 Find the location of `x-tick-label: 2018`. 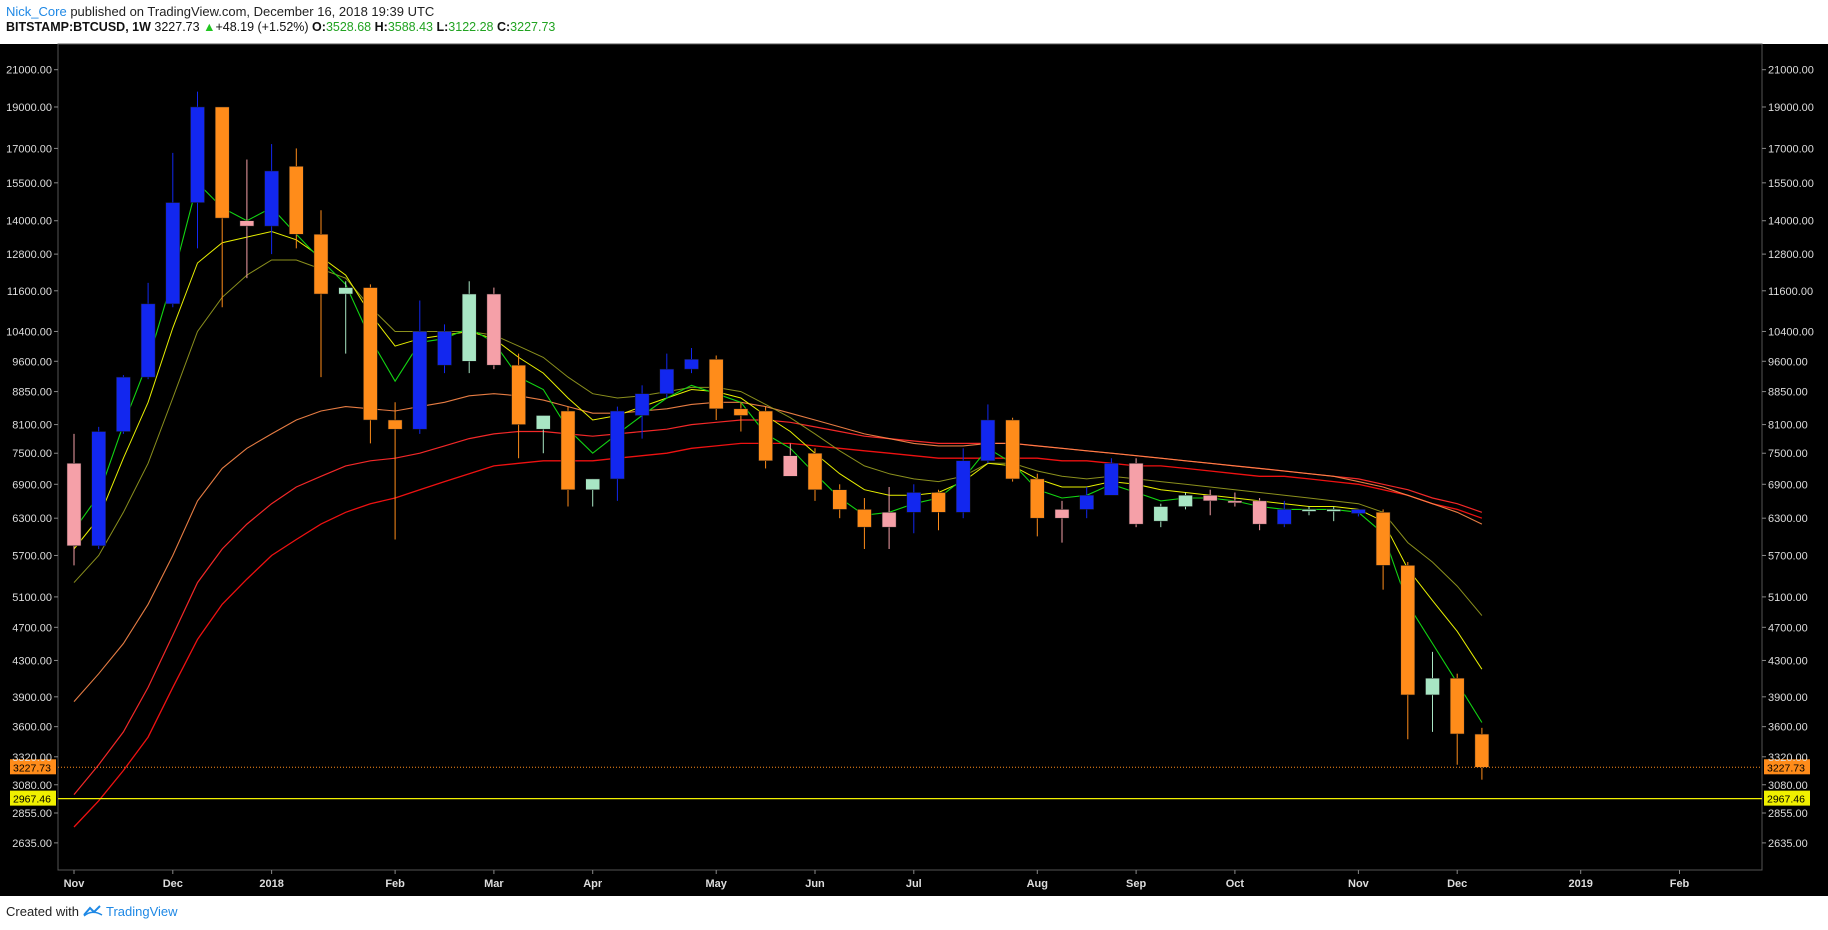

x-tick-label: 2018 is located at coordinates (271, 884).